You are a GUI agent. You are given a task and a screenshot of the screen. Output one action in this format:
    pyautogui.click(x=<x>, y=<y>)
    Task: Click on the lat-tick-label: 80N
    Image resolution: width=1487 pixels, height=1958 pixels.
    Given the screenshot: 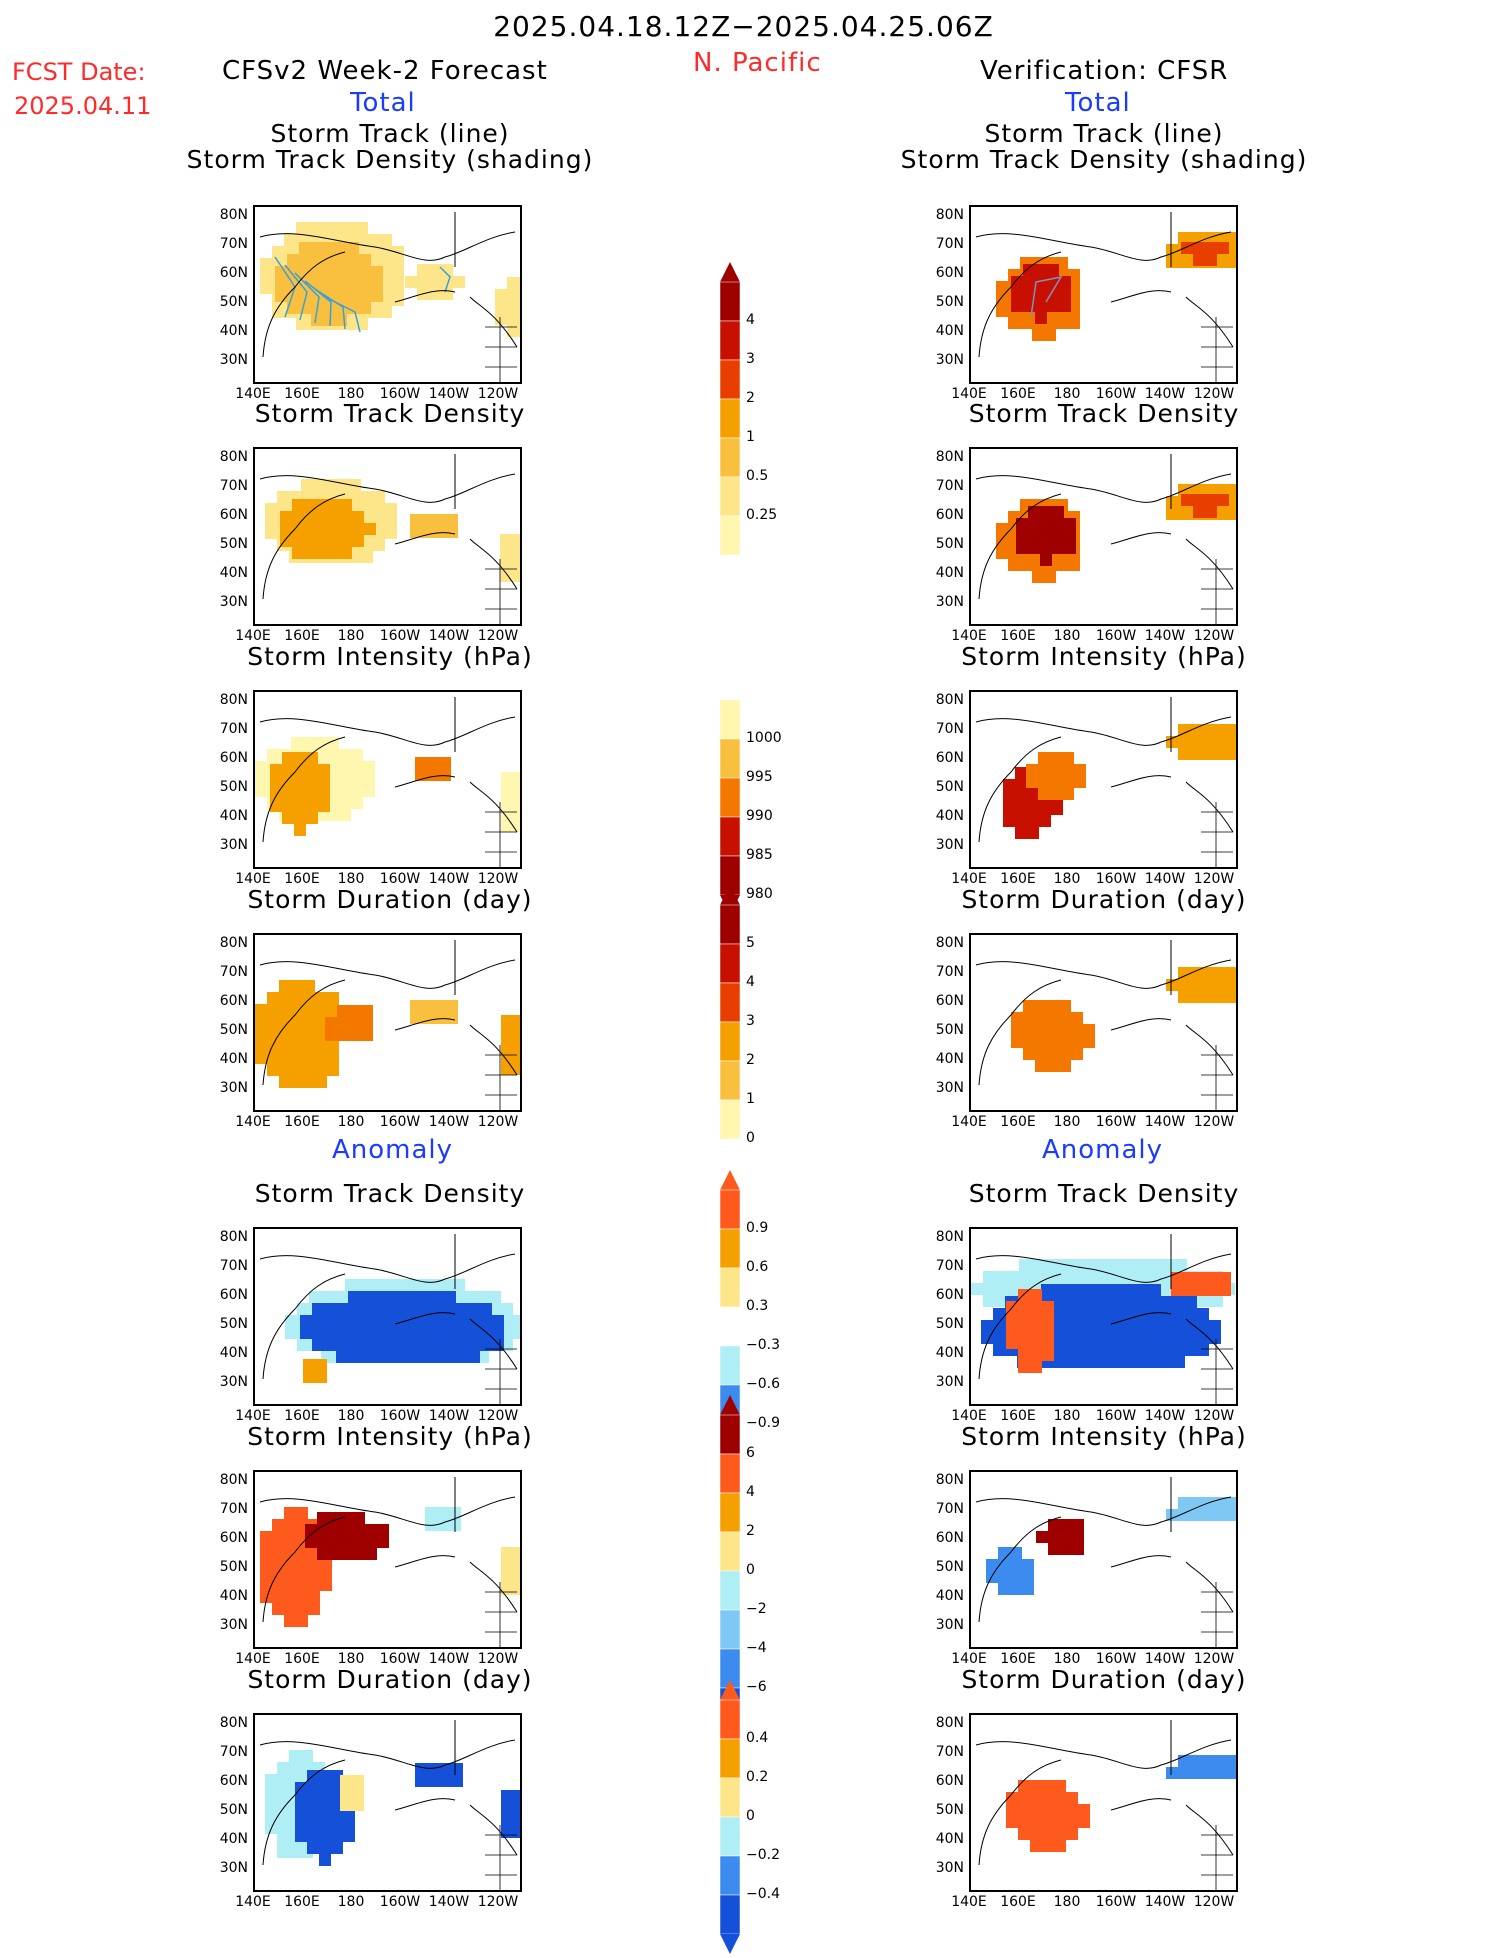 What is the action you would take?
    pyautogui.click(x=949, y=1723)
    